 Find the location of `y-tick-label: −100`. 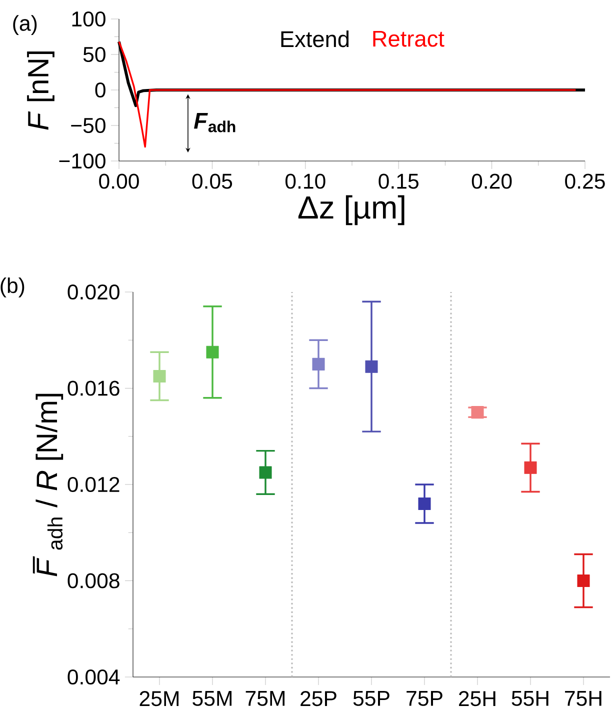

y-tick-label: −100 is located at coordinates (82, 161).